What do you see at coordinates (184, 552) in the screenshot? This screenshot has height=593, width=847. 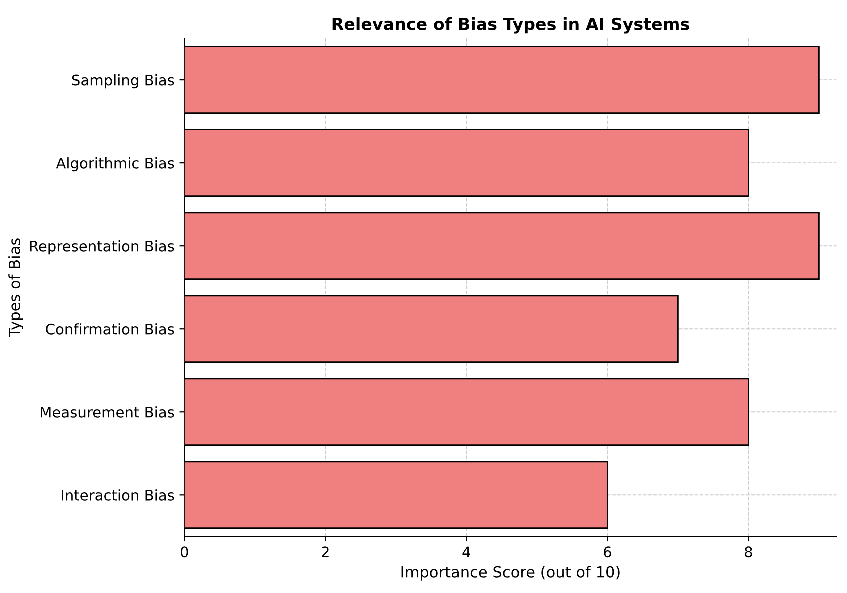 I see `x-tick-label: 0` at bounding box center [184, 552].